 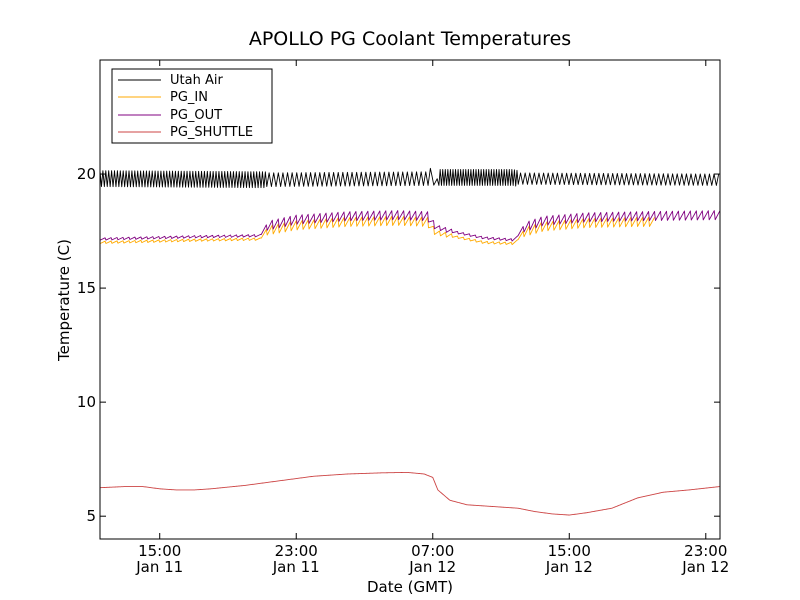 I want to click on chart-title: APOLLO PG Coolant Temperatures, so click(x=410, y=39).